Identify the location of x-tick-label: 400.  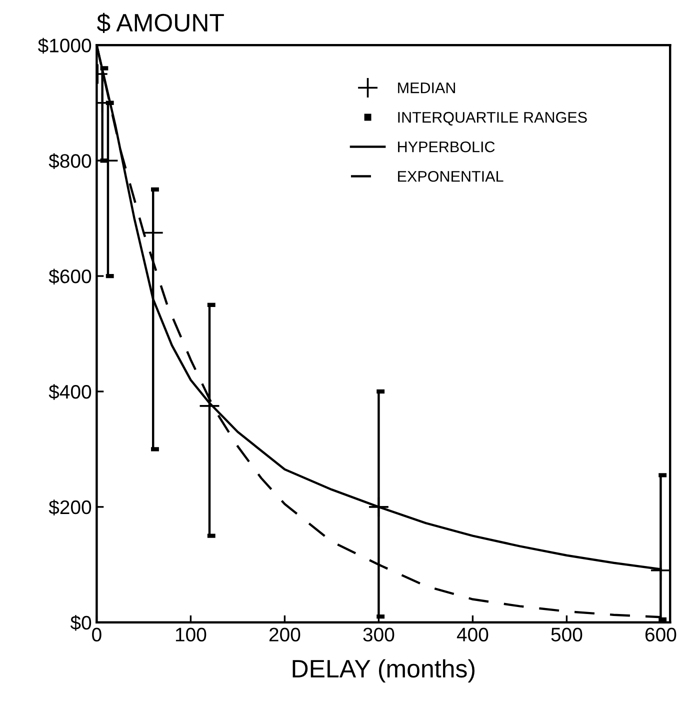
(472, 635).